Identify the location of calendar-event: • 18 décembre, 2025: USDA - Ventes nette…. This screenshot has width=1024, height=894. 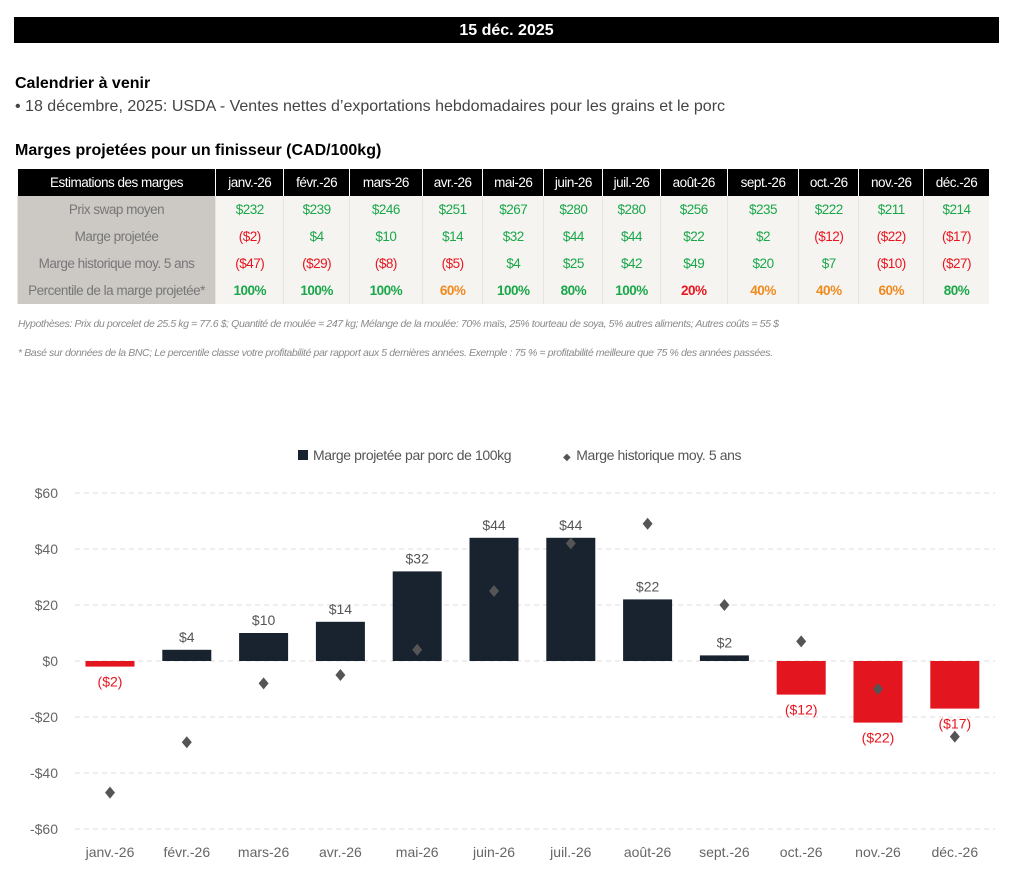
(370, 106).